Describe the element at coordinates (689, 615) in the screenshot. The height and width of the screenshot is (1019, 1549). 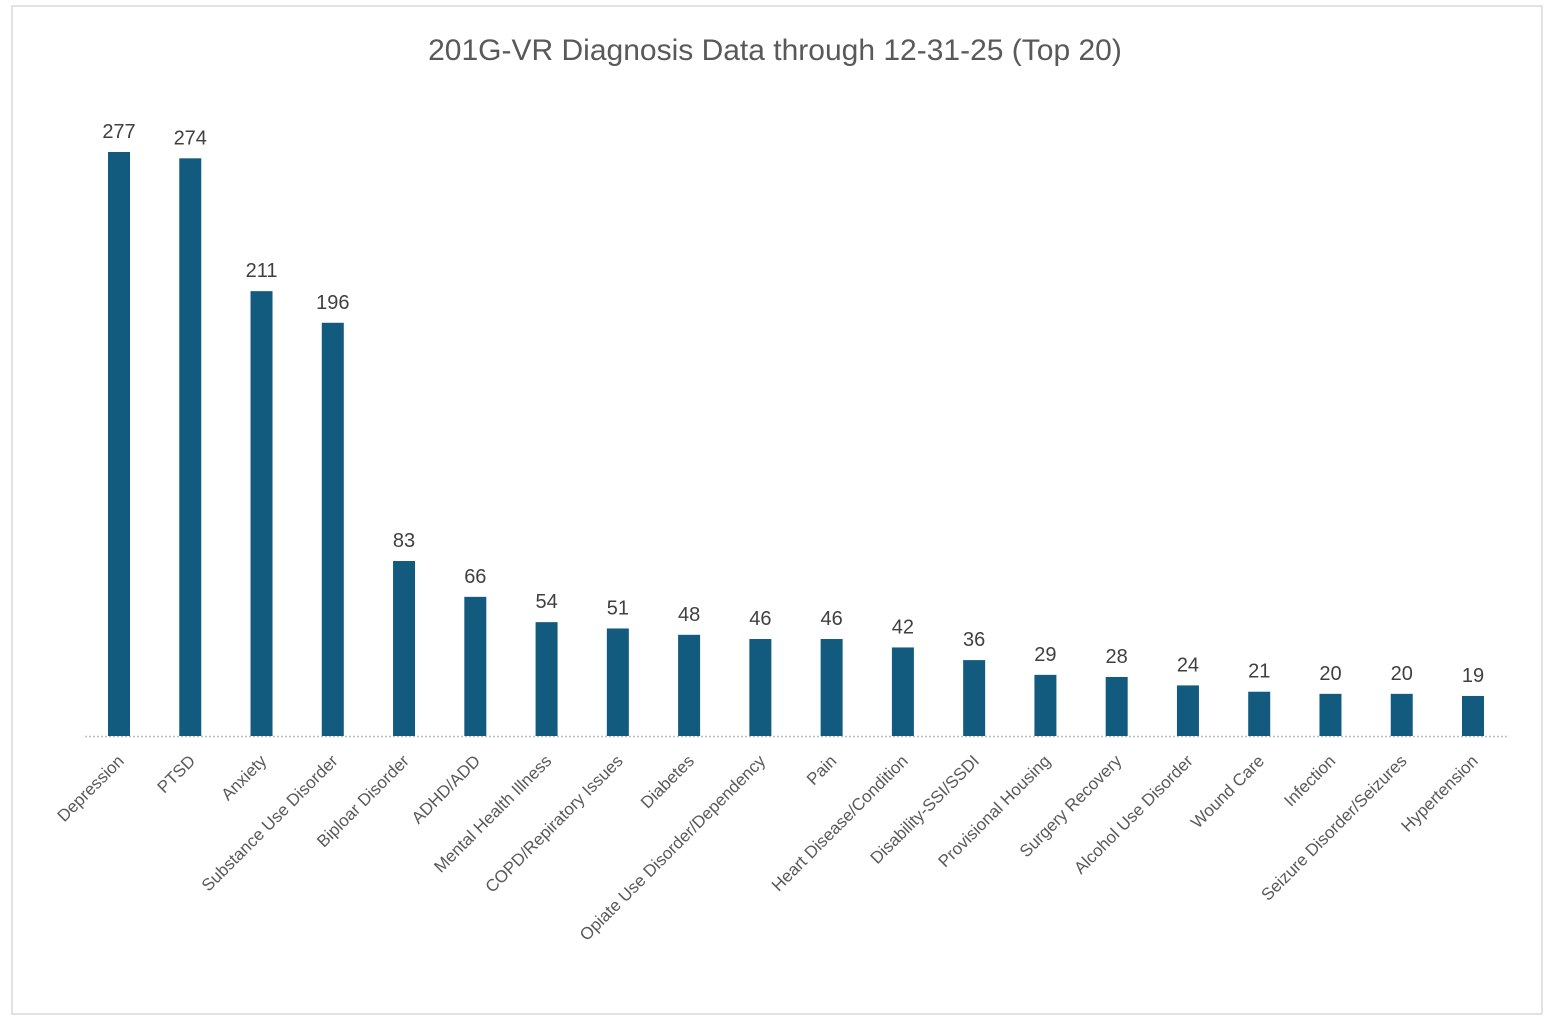
I see `data-label: 48` at that location.